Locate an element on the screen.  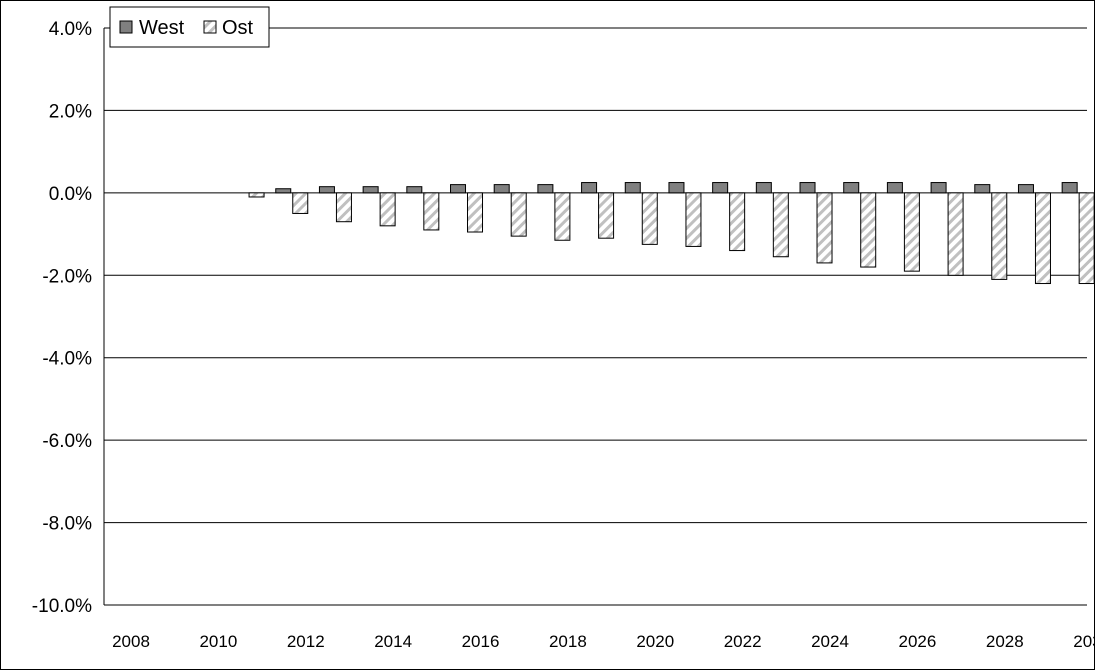
legend-label-ost: Ost is located at coordinates (238, 28).